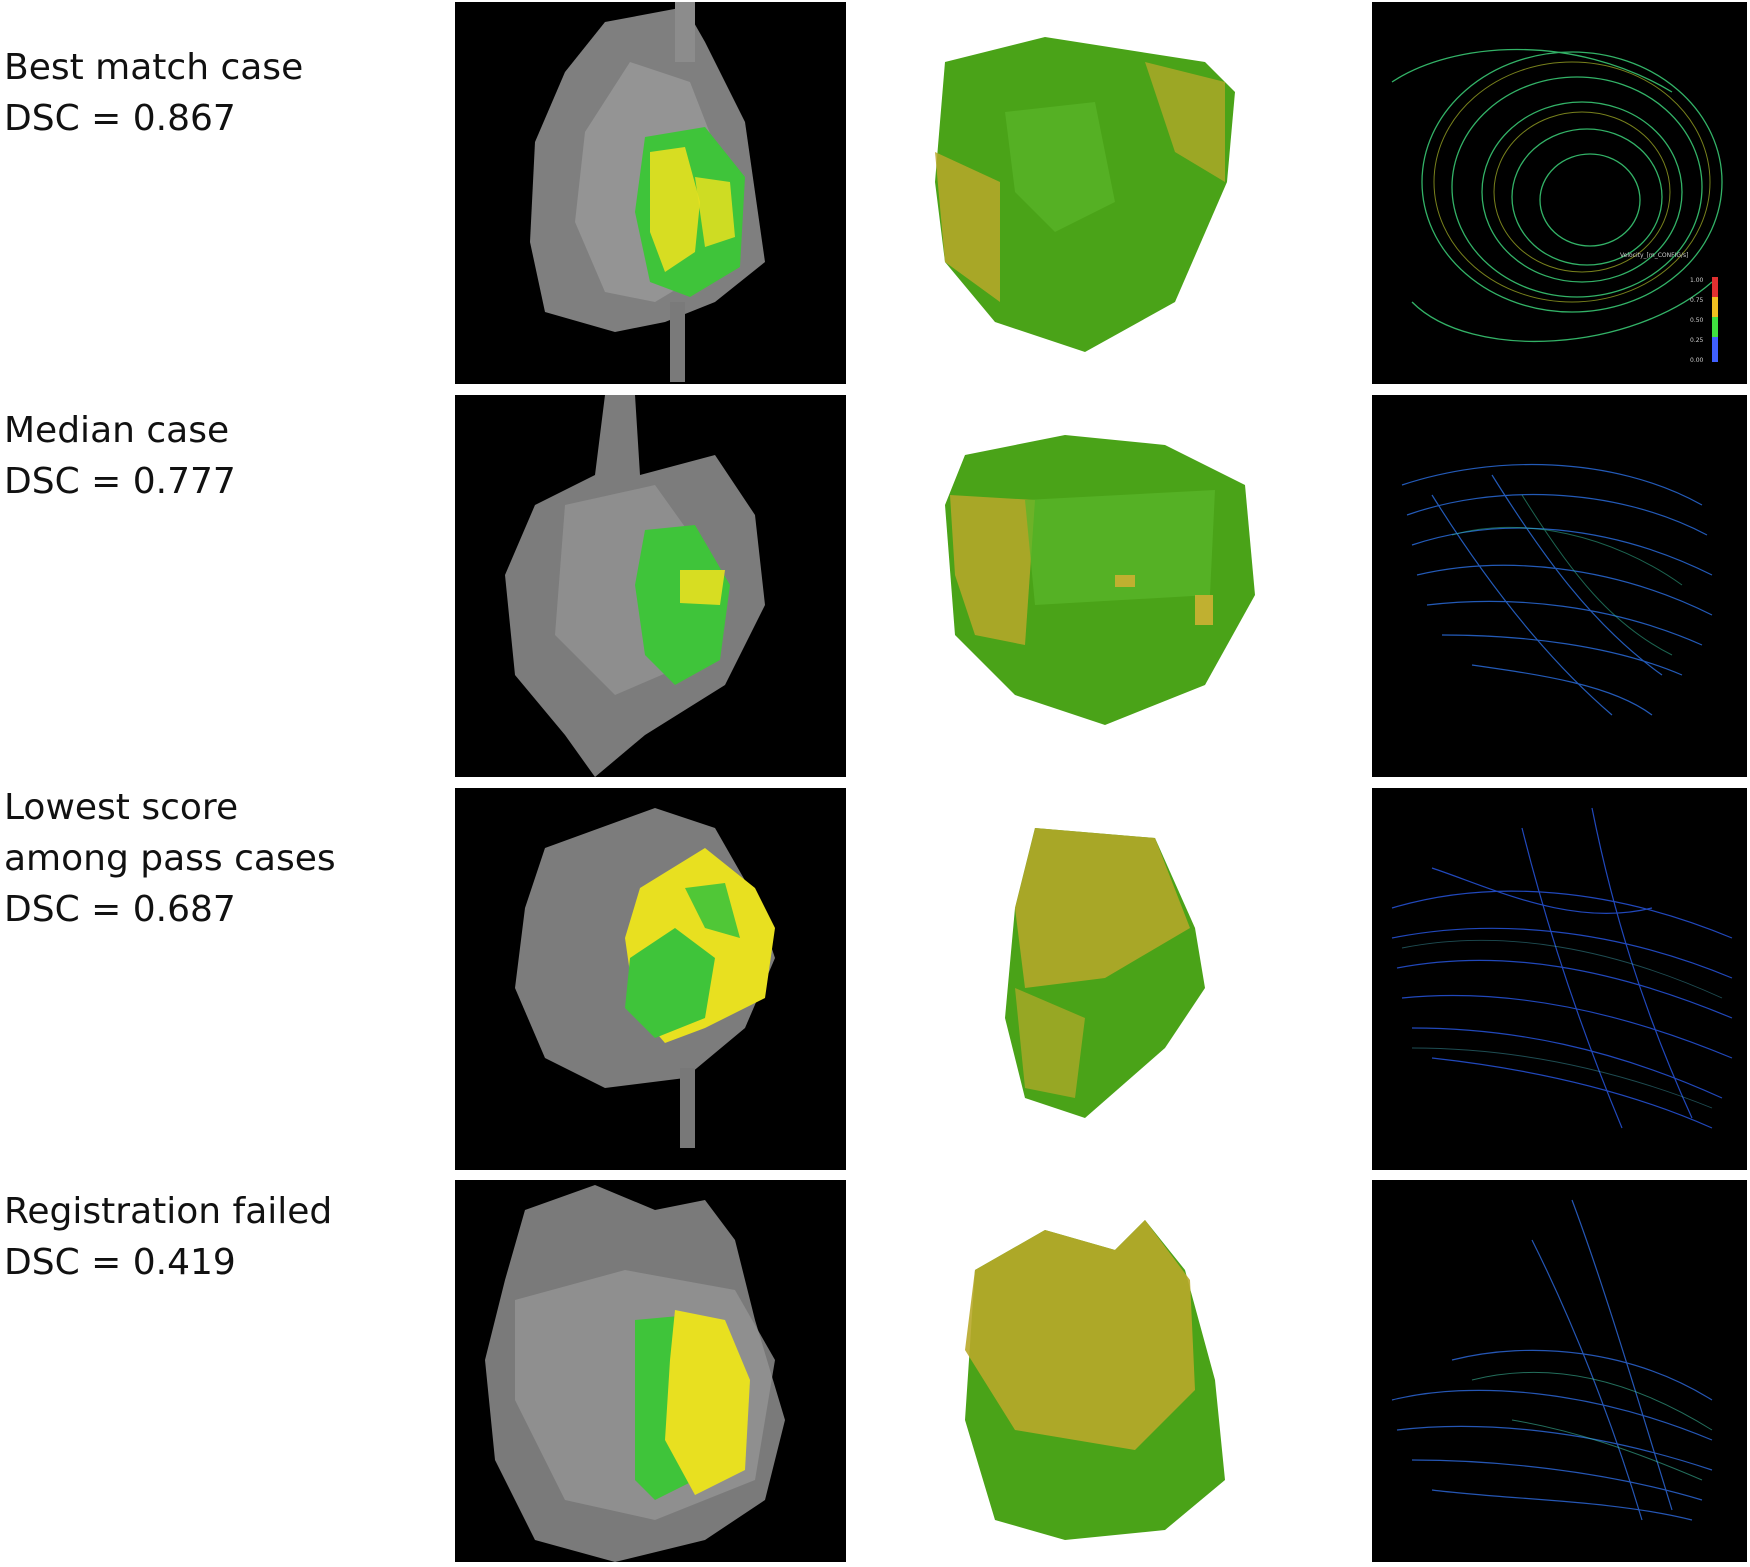  Describe the element at coordinates (170, 858) in the screenshot. I see `case-title-line: among pass cases` at that location.